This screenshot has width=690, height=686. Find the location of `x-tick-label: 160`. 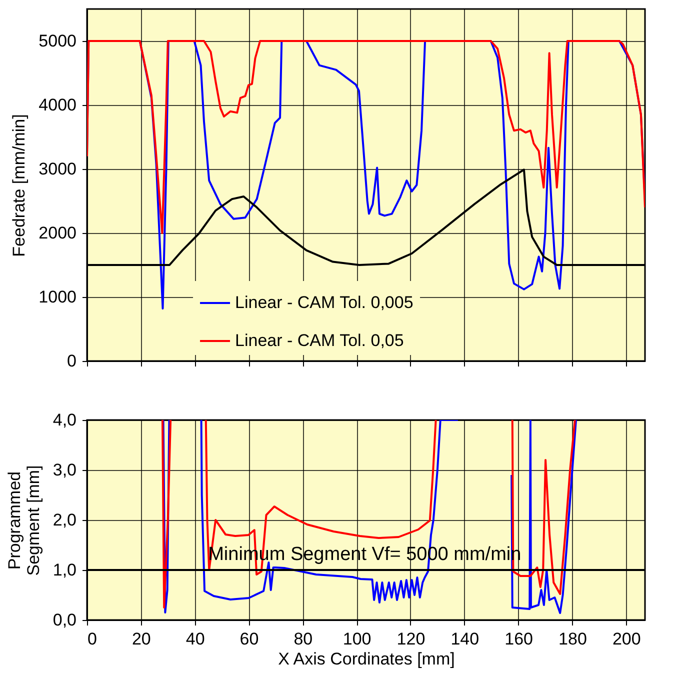

x-tick-label: 160 is located at coordinates (518, 639).